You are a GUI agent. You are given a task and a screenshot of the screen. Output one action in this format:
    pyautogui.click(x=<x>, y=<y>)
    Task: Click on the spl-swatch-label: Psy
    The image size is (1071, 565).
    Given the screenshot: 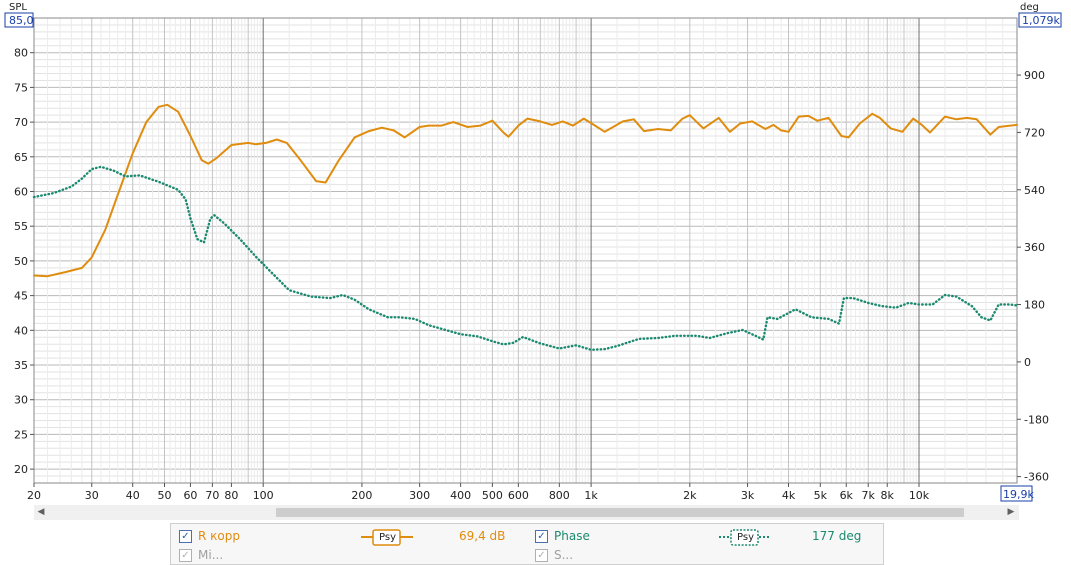 What is the action you would take?
    pyautogui.click(x=387, y=537)
    